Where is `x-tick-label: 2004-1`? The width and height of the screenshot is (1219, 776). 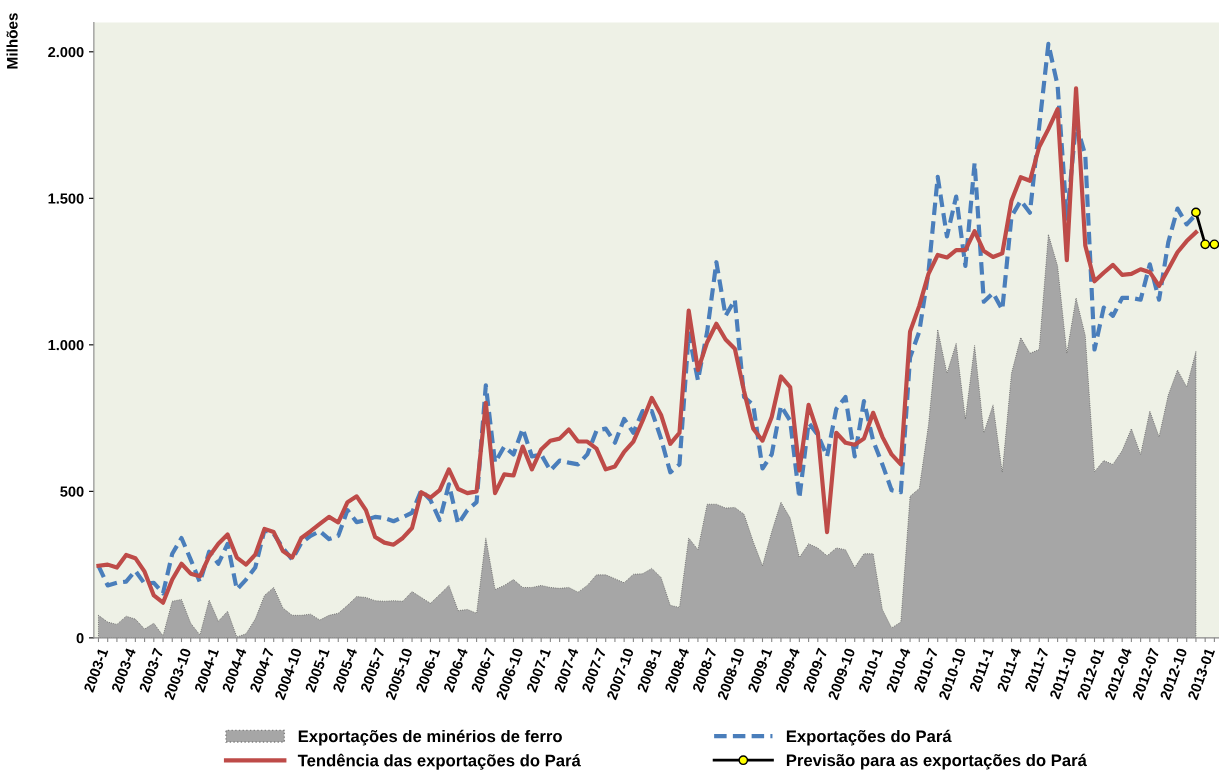
x-tick-label: 2004-1 is located at coordinates (207, 670).